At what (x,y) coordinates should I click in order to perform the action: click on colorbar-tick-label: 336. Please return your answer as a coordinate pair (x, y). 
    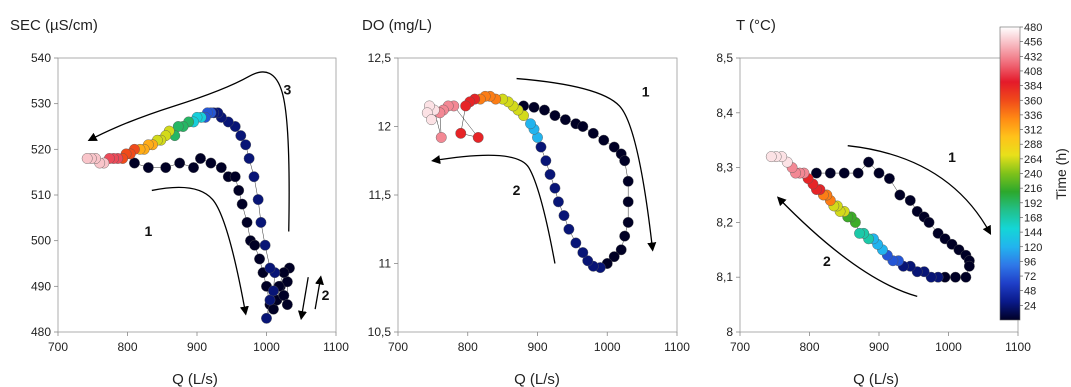
    Looking at the image, I should click on (1033, 116).